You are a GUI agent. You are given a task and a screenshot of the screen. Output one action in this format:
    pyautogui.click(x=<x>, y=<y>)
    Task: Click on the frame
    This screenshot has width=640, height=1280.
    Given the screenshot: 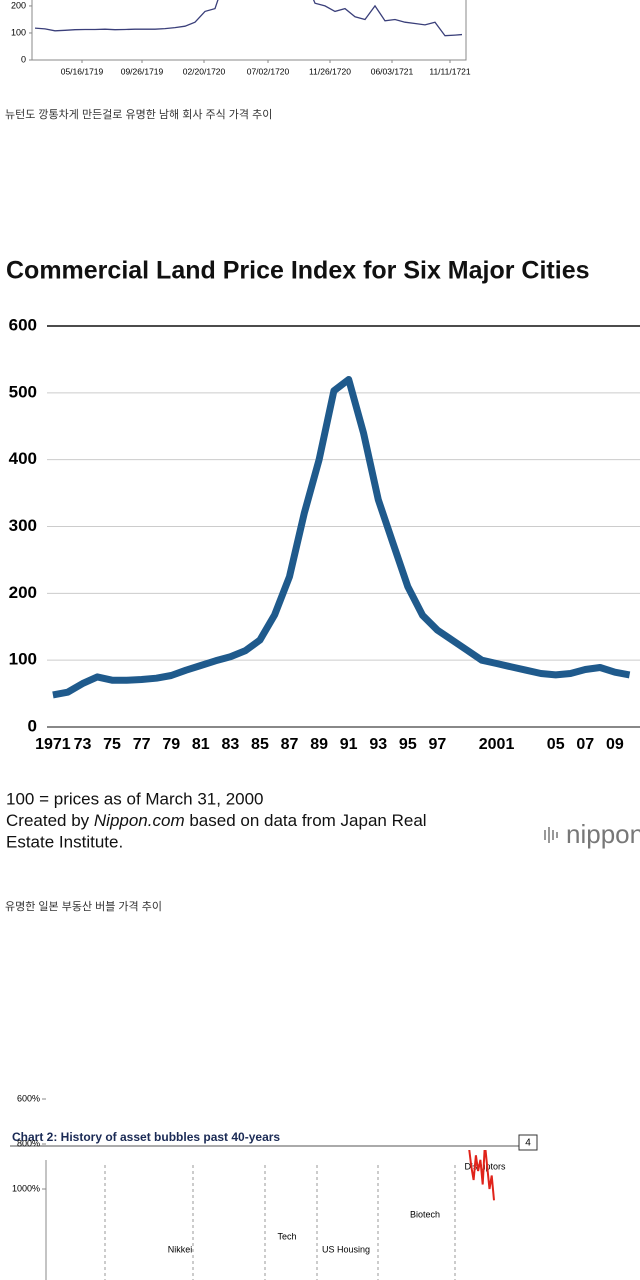 What is the action you would take?
    pyautogui.click(x=249, y=30)
    